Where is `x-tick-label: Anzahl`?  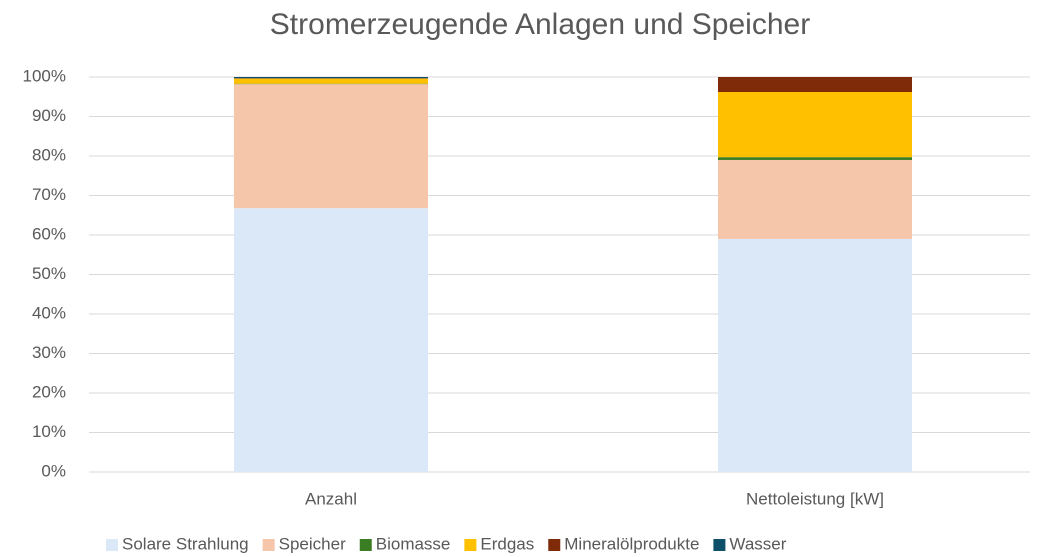
x-tick-label: Anzahl is located at coordinates (331, 498).